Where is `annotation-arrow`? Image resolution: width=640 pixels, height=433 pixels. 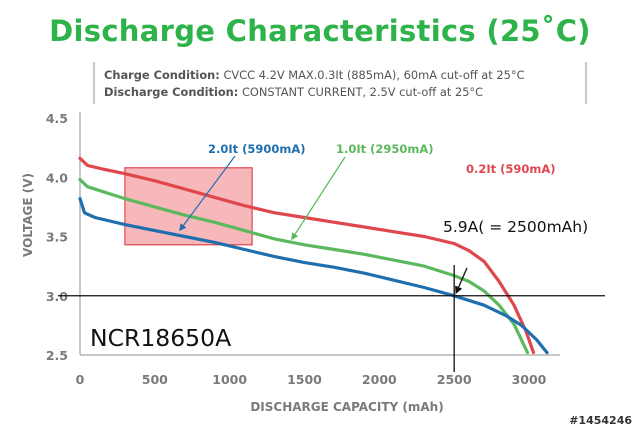
annotation-arrow is located at coordinates (461, 281).